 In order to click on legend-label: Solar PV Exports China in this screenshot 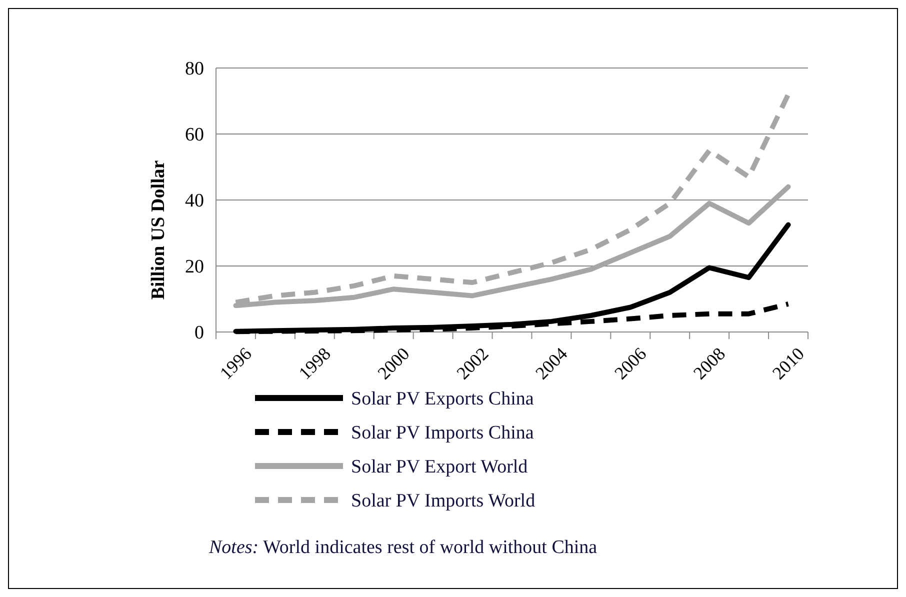, I will do `click(442, 399)`.